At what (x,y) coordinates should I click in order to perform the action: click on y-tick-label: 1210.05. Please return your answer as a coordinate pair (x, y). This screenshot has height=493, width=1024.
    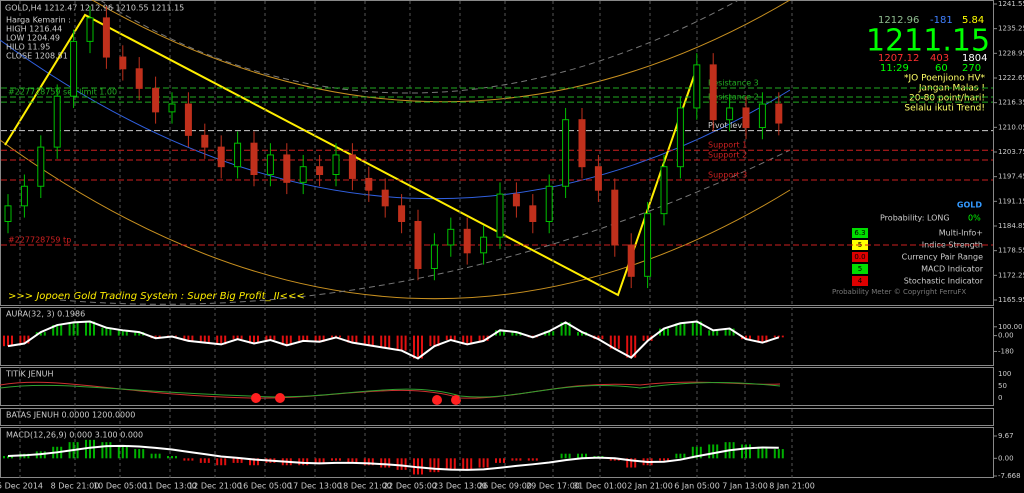
    Looking at the image, I should click on (1011, 127).